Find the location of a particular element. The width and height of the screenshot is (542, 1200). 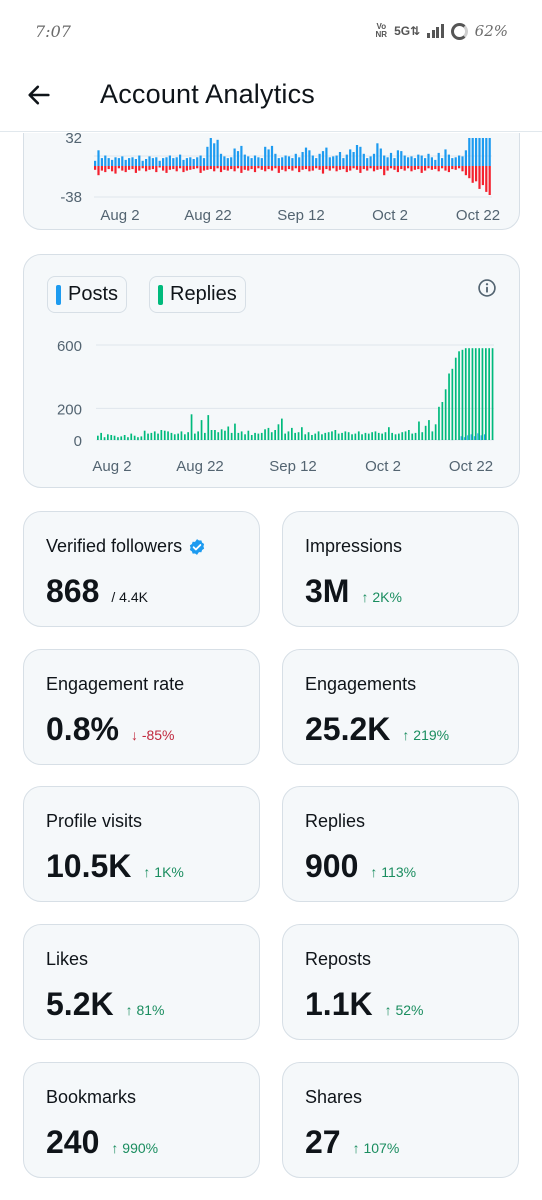

x-tick-label: Aug 22 is located at coordinates (208, 215).